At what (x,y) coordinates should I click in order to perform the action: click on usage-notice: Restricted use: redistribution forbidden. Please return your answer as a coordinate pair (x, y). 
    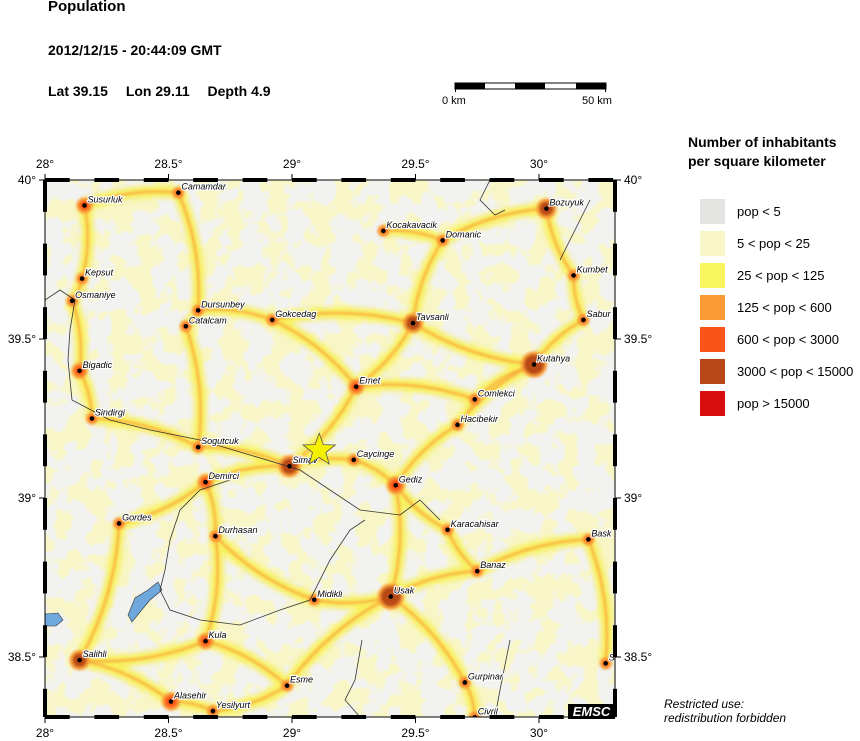
    Looking at the image, I should click on (725, 711).